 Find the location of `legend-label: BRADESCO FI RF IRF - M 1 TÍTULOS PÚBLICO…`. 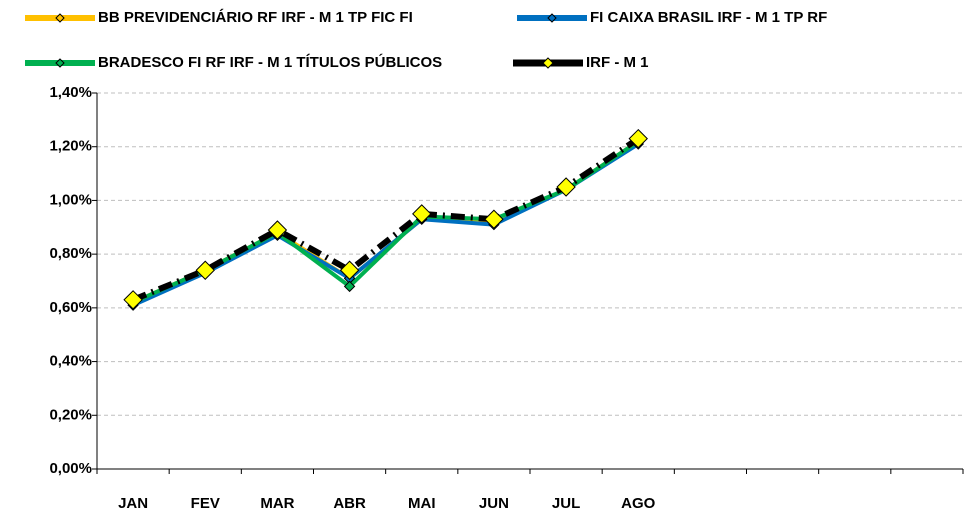

legend-label: BRADESCO FI RF IRF - M 1 TÍTULOS PÚBLICO… is located at coordinates (270, 62).